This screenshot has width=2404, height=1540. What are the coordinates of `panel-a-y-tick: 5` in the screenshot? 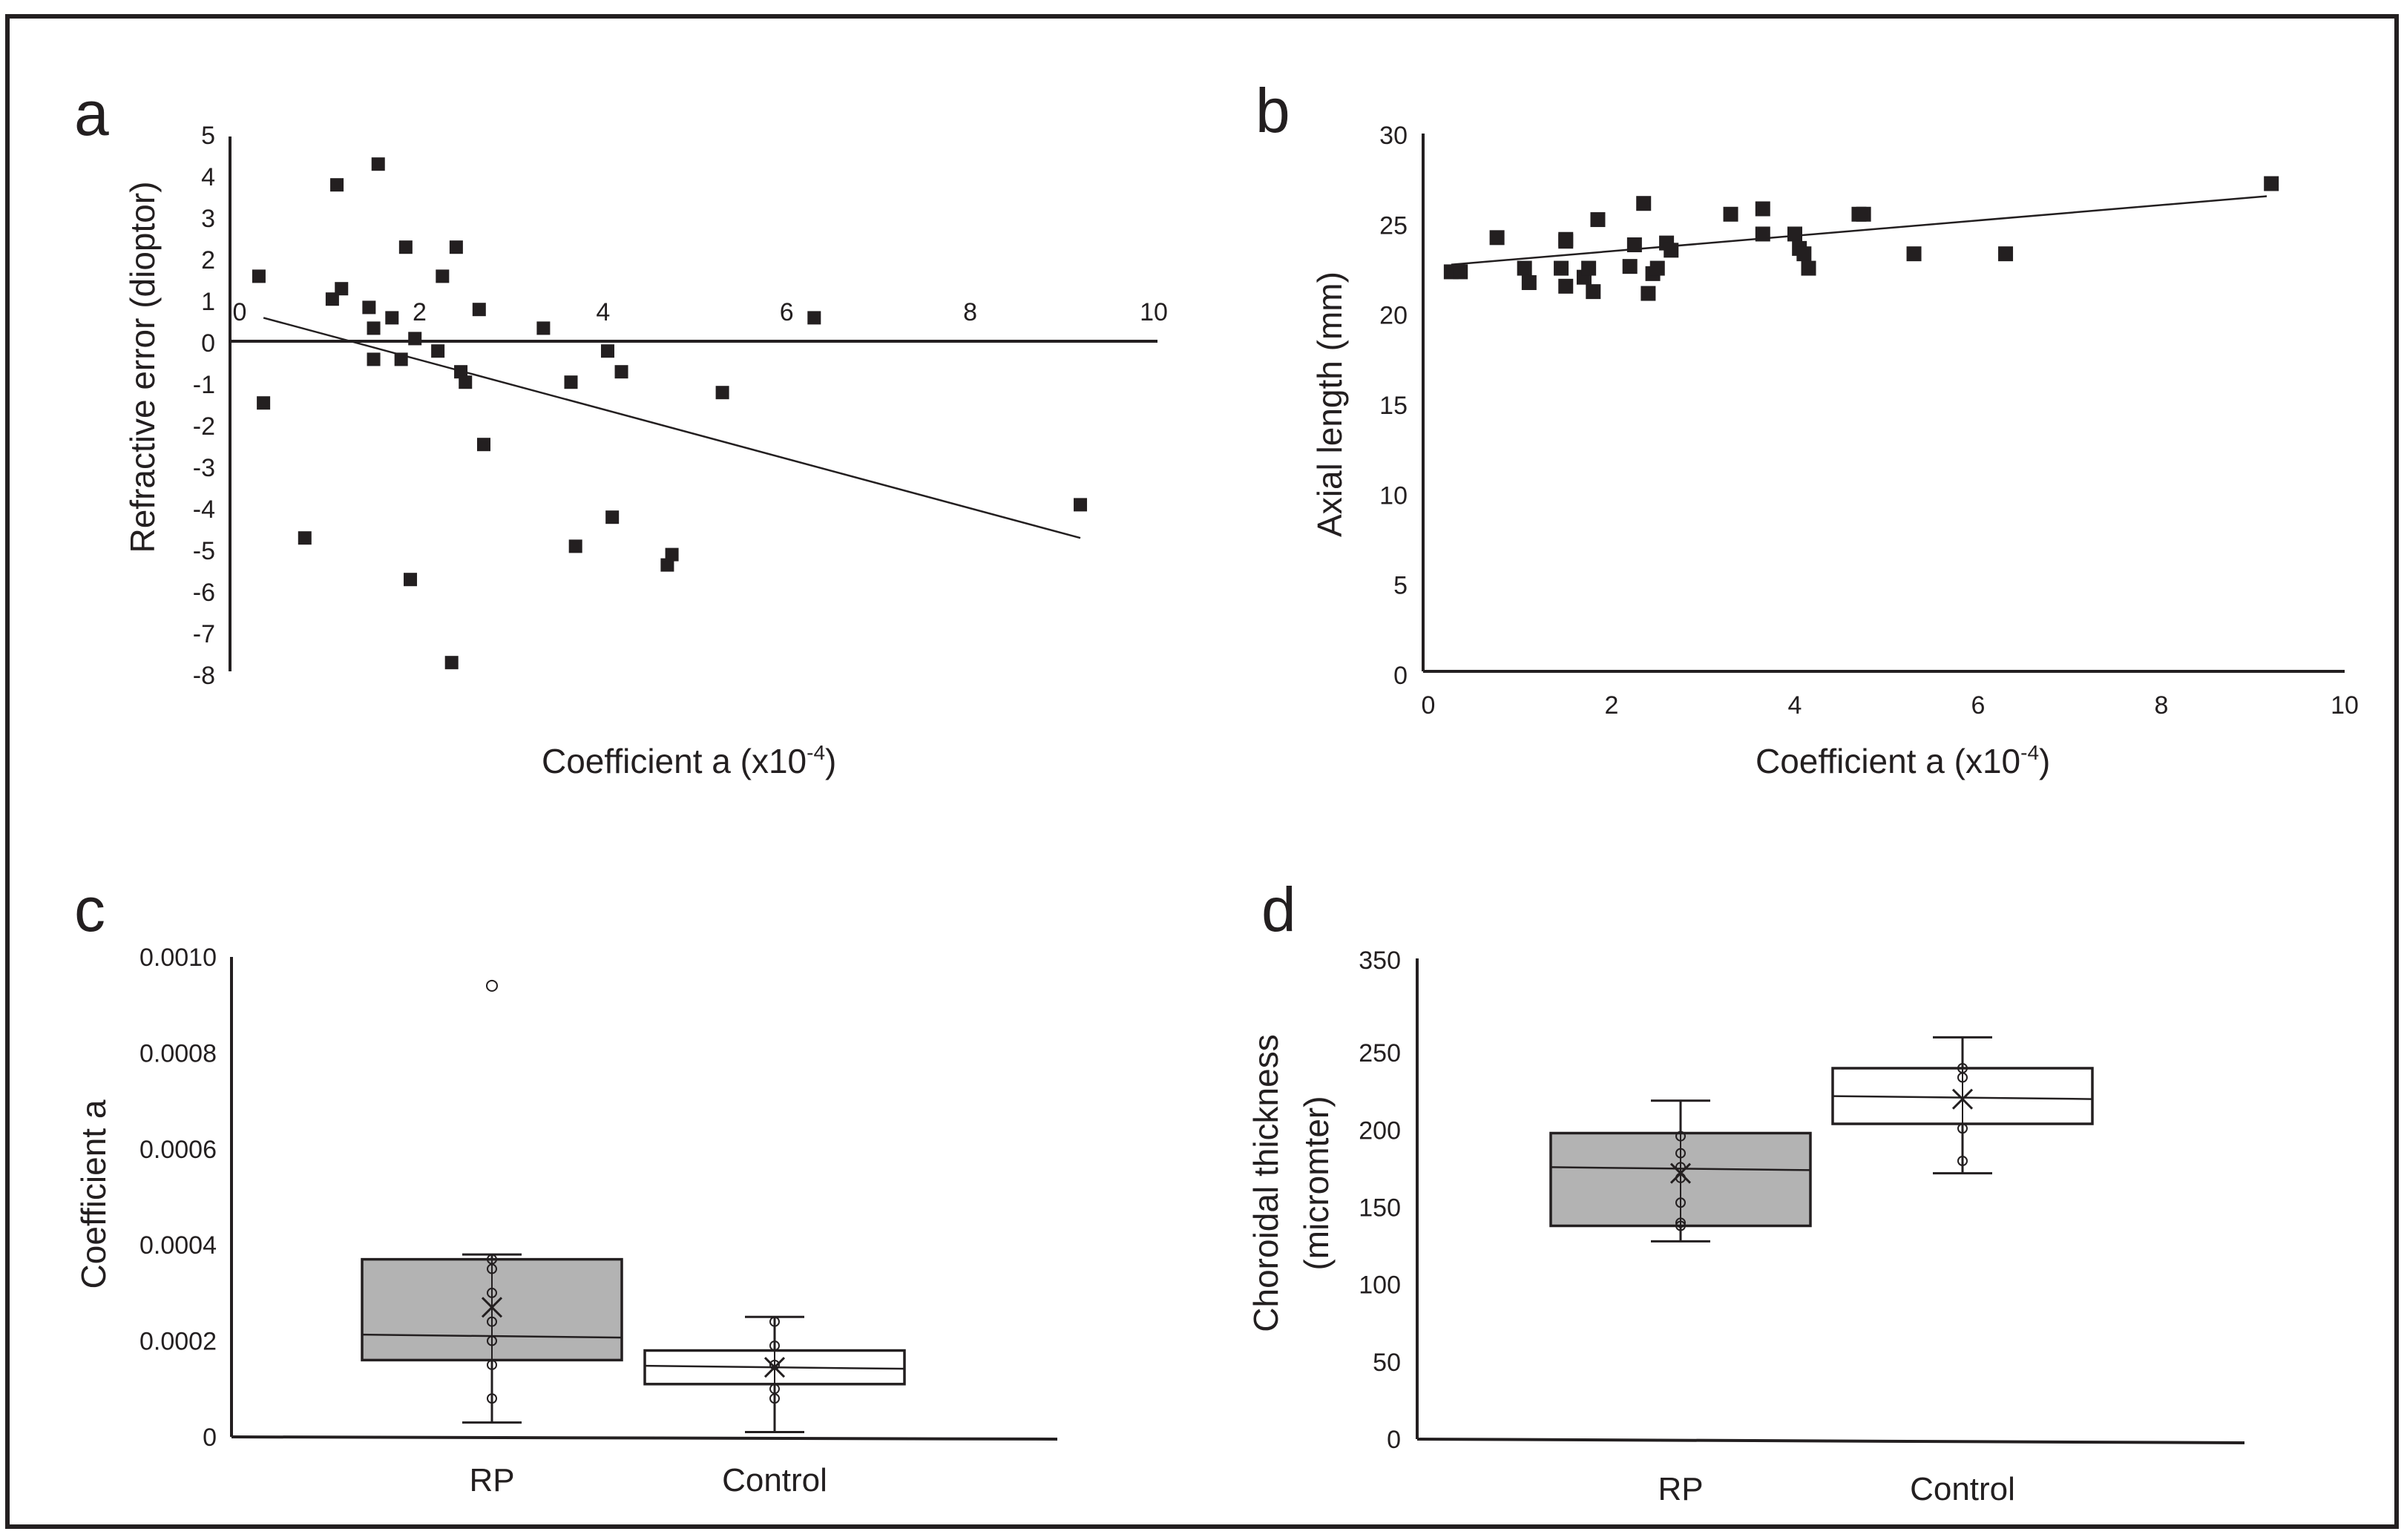 It's located at (208, 136).